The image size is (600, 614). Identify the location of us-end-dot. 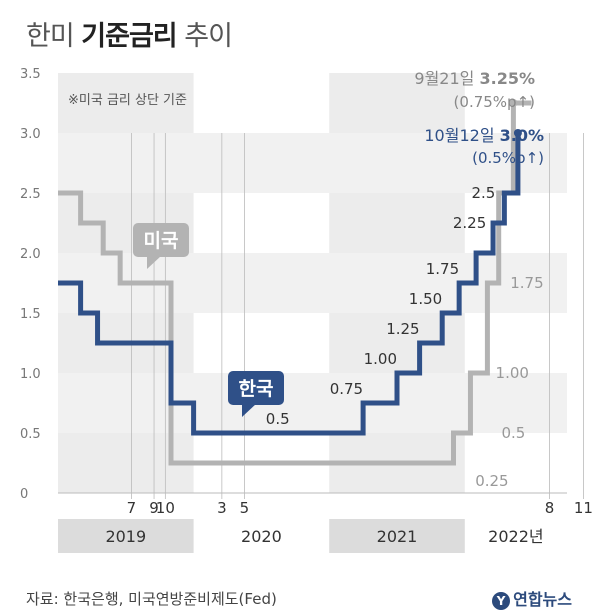
(513, 103).